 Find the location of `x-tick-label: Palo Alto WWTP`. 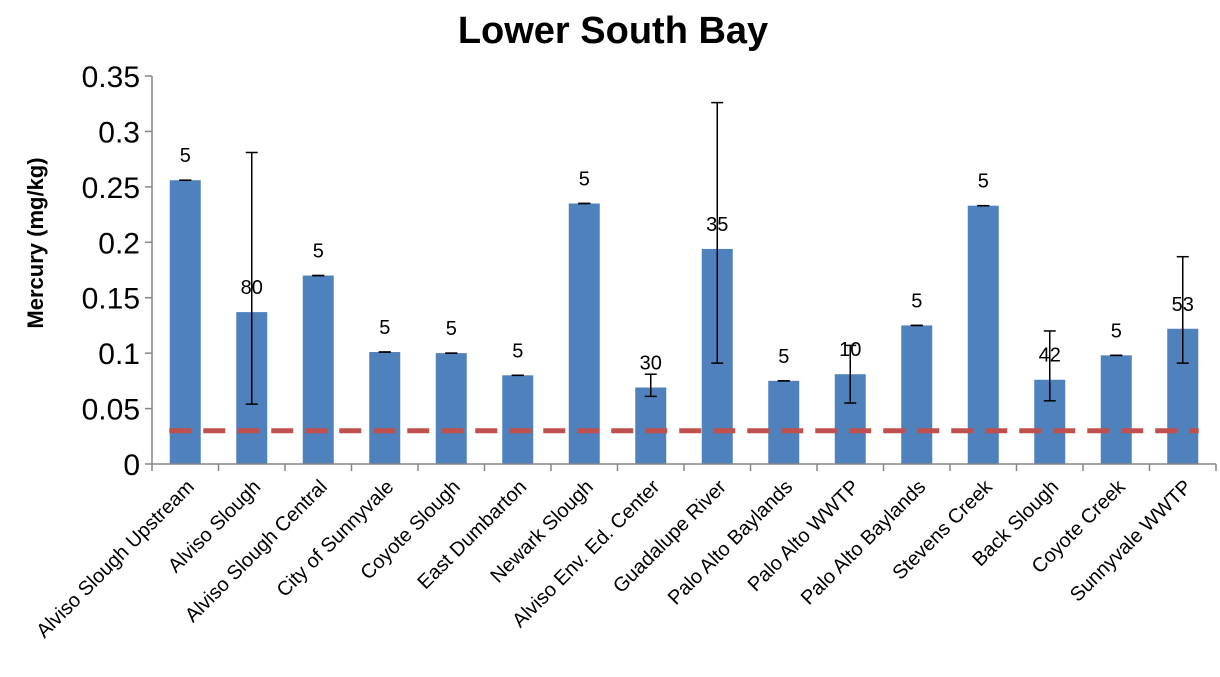

x-tick-label: Palo Alto WWTP is located at coordinates (804, 536).